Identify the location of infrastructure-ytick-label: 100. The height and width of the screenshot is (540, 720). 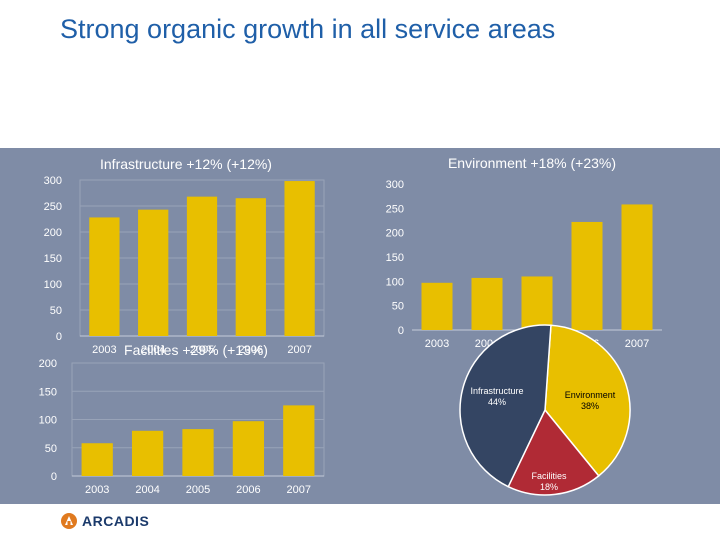
(53, 285).